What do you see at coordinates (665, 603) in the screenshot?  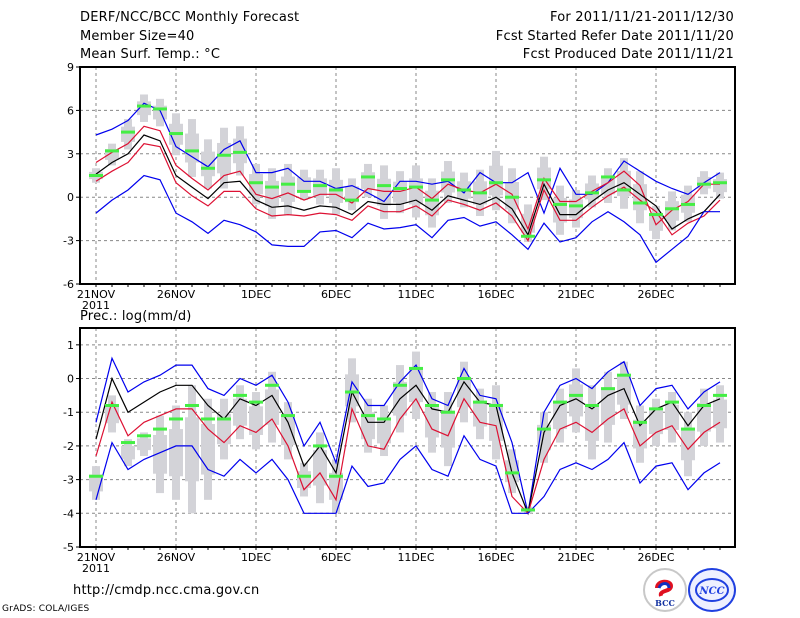 I see `bcc-logo-text: BCC` at bounding box center [665, 603].